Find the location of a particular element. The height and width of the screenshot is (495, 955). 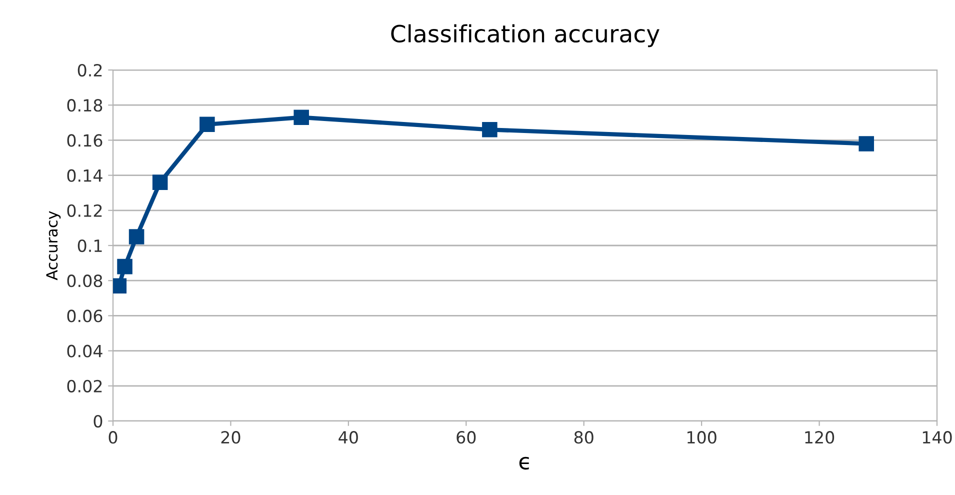

x-tick-label: 0 is located at coordinates (113, 437).